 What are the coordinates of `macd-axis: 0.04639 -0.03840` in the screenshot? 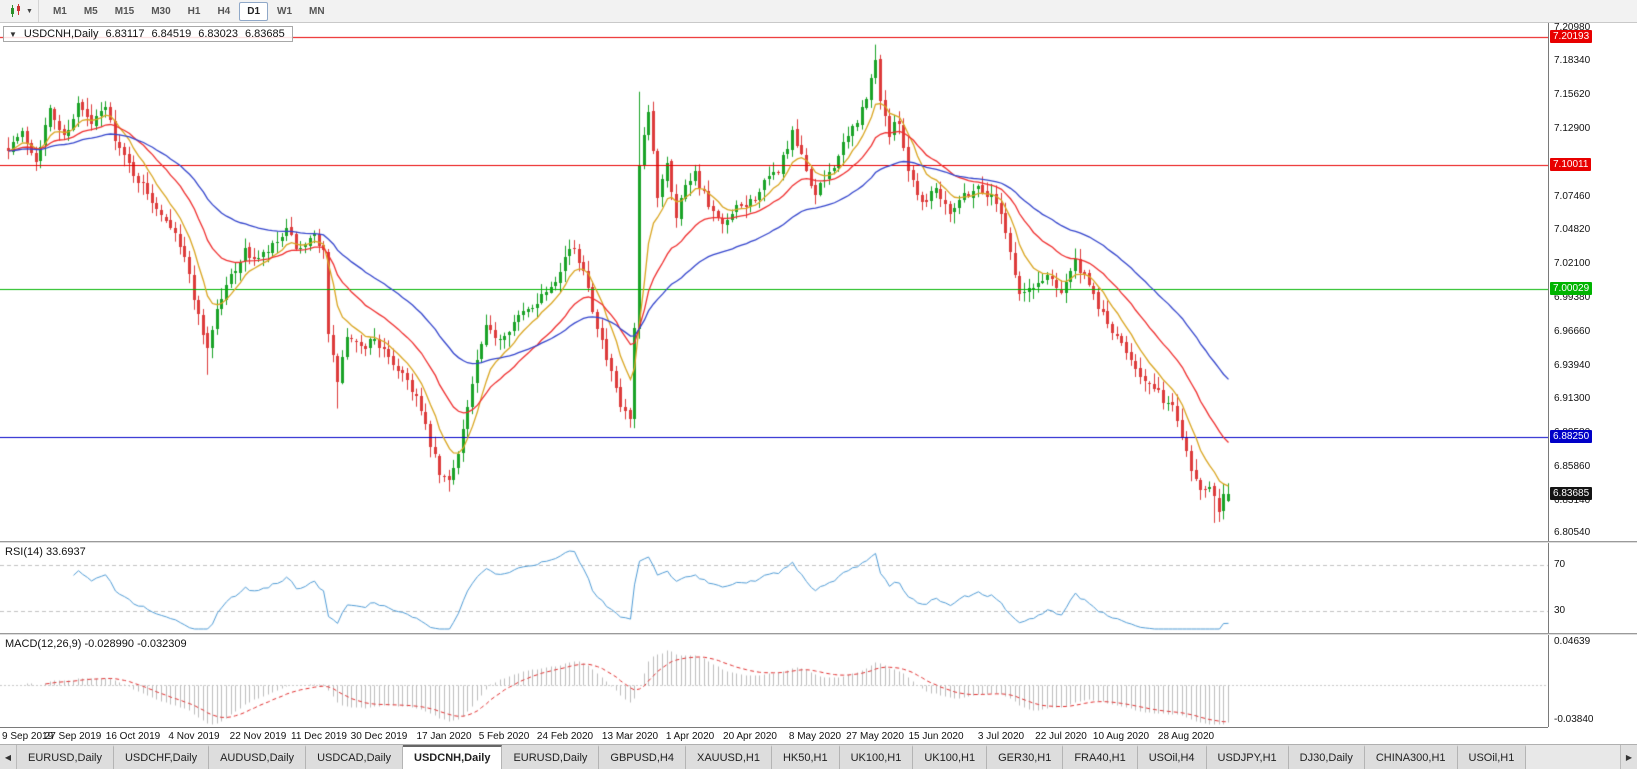 It's located at (1592, 681).